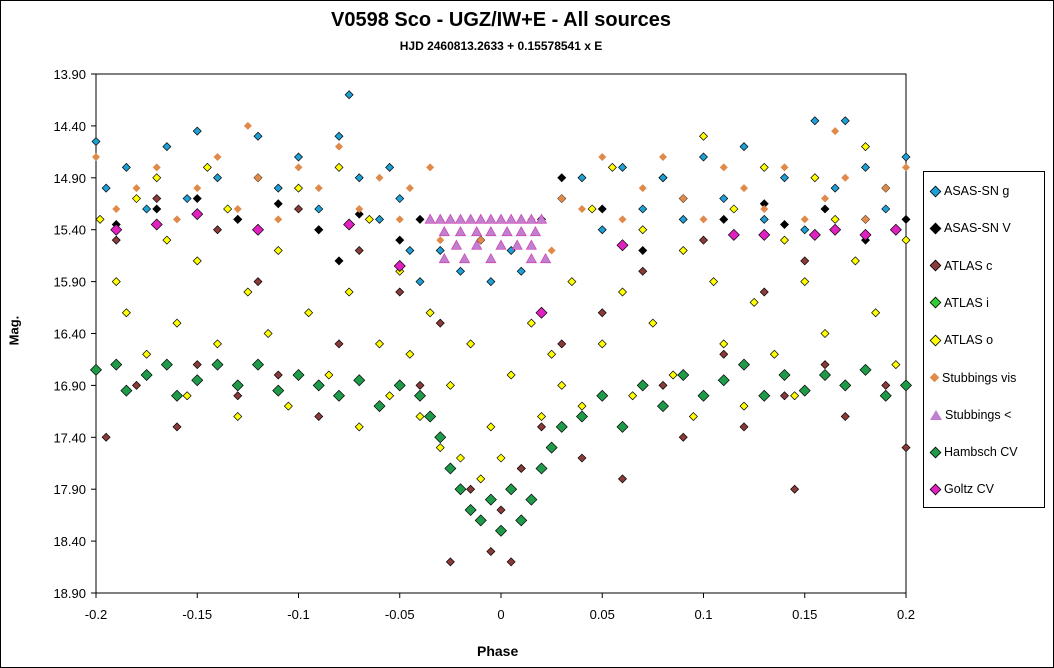 This screenshot has height=668, width=1054. Describe the element at coordinates (979, 377) in the screenshot. I see `legend-label: Stubbings vis` at that location.